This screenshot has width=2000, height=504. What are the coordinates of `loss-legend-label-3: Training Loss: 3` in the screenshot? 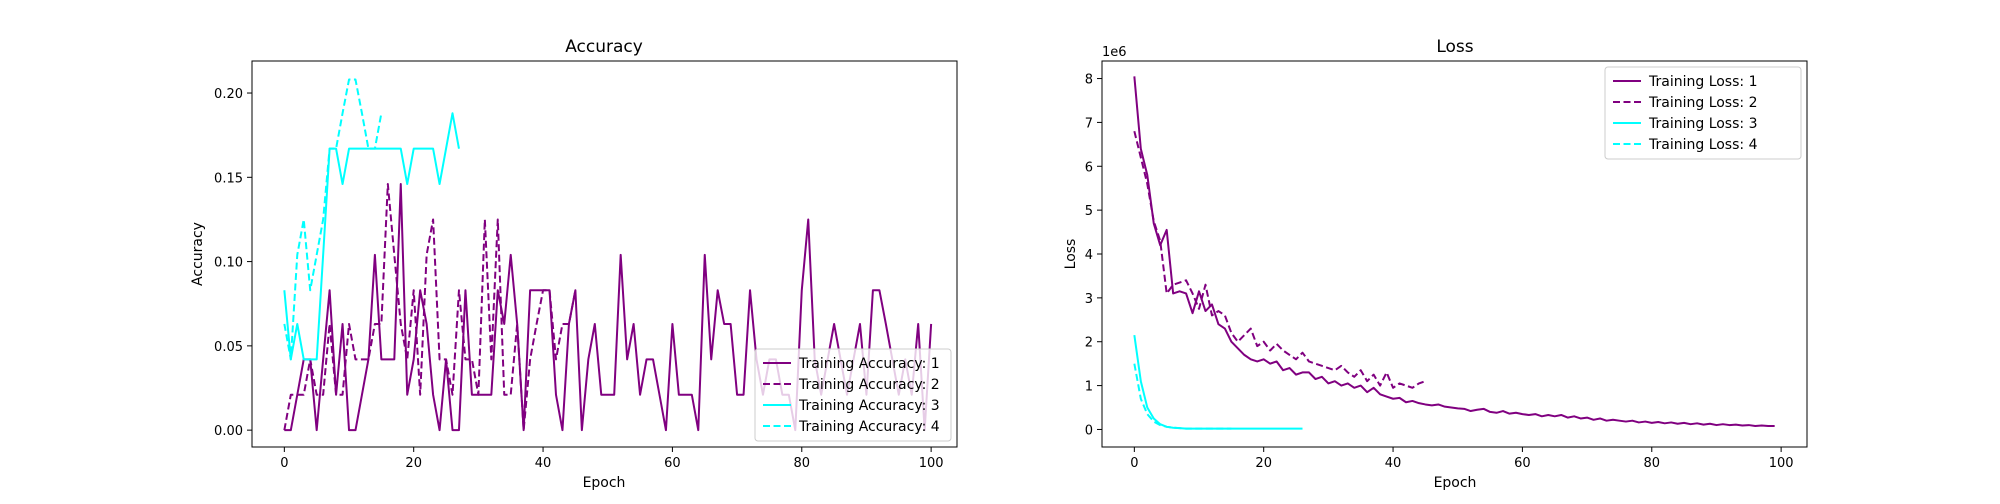 It's located at (1702, 124).